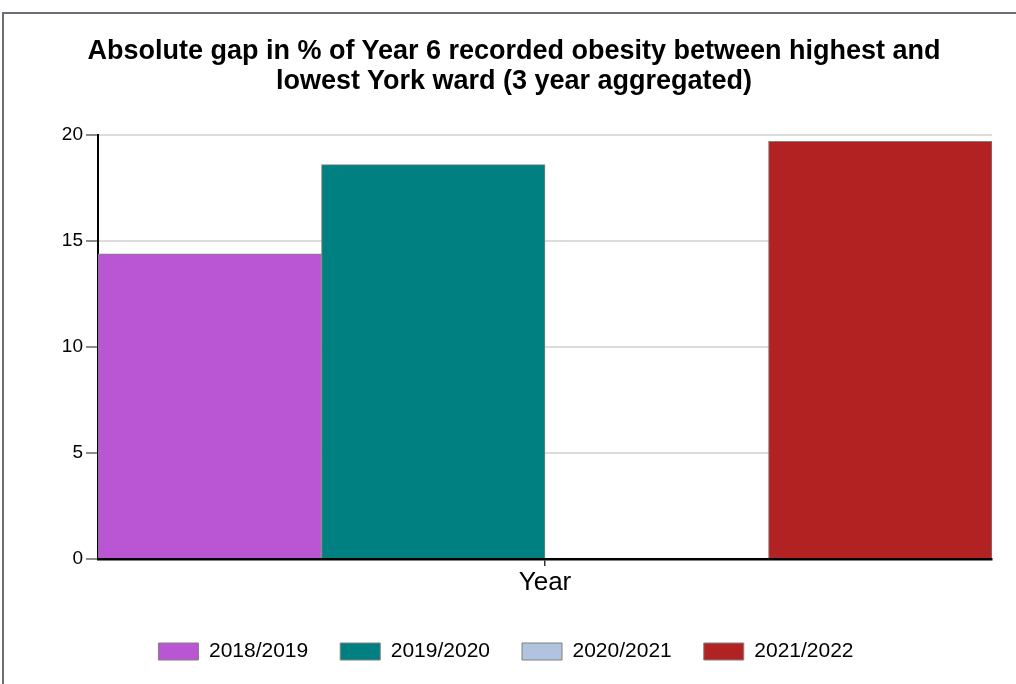  I want to click on chart-title: Absolute gap in % of Year 6 recorded obesity between highest and lowest York ward (3 year aggregated), so click(514, 65).